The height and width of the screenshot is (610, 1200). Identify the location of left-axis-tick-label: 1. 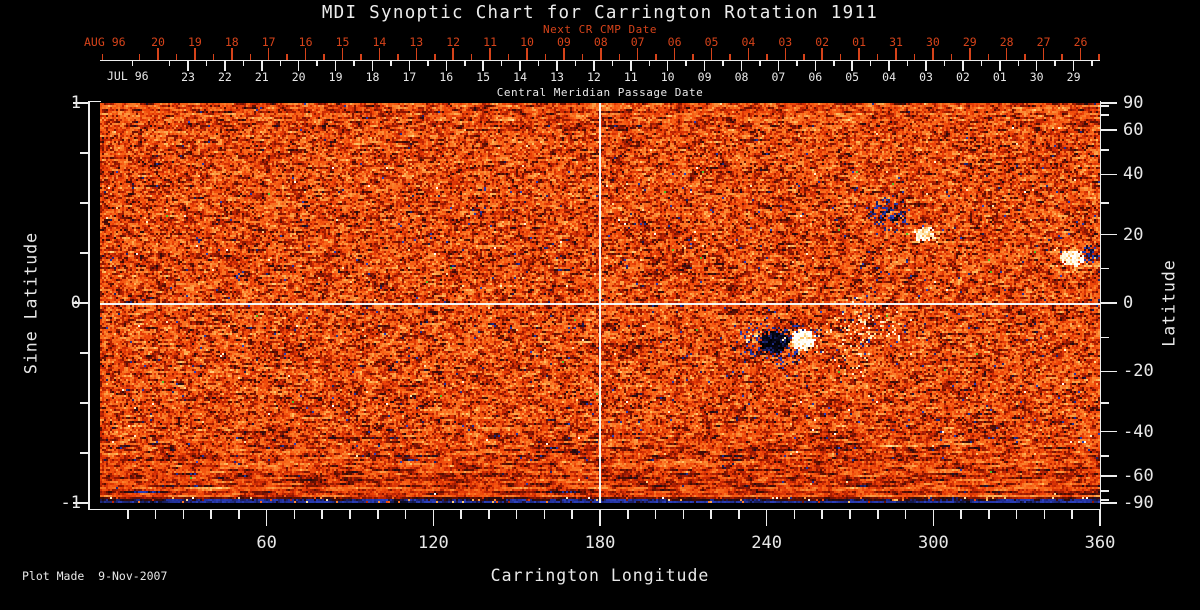
(75, 103).